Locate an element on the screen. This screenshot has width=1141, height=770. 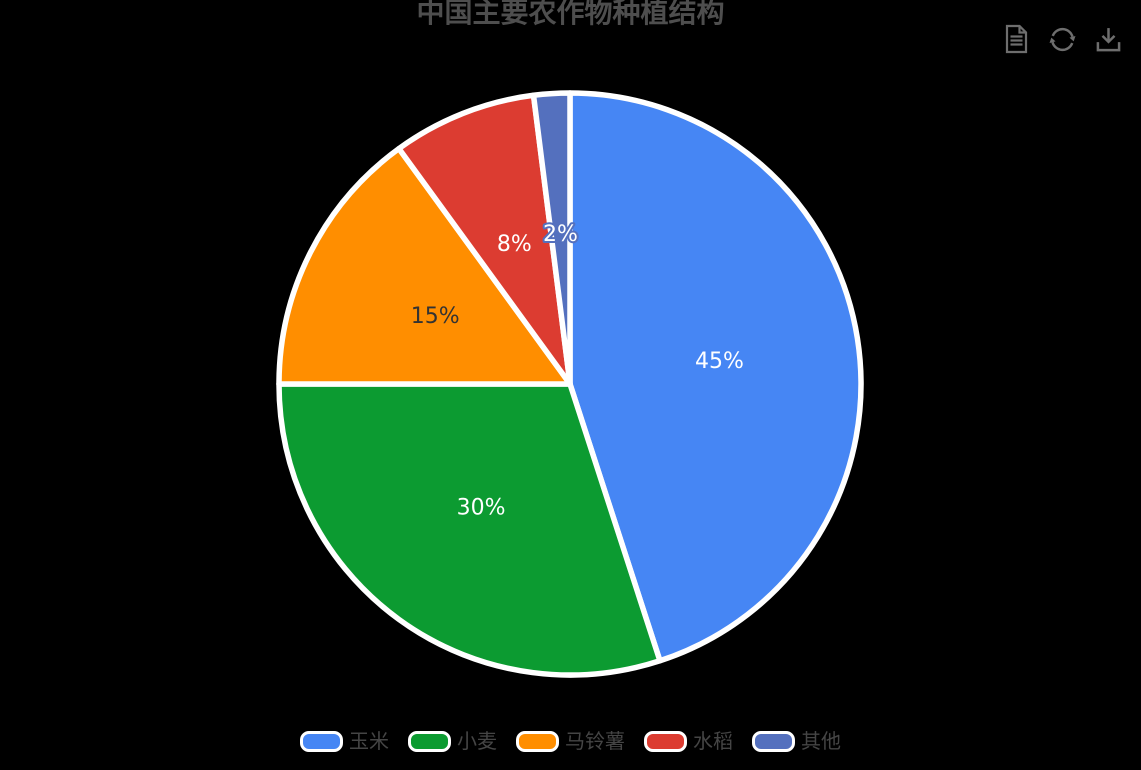
save-image-button is located at coordinates (1108, 39).